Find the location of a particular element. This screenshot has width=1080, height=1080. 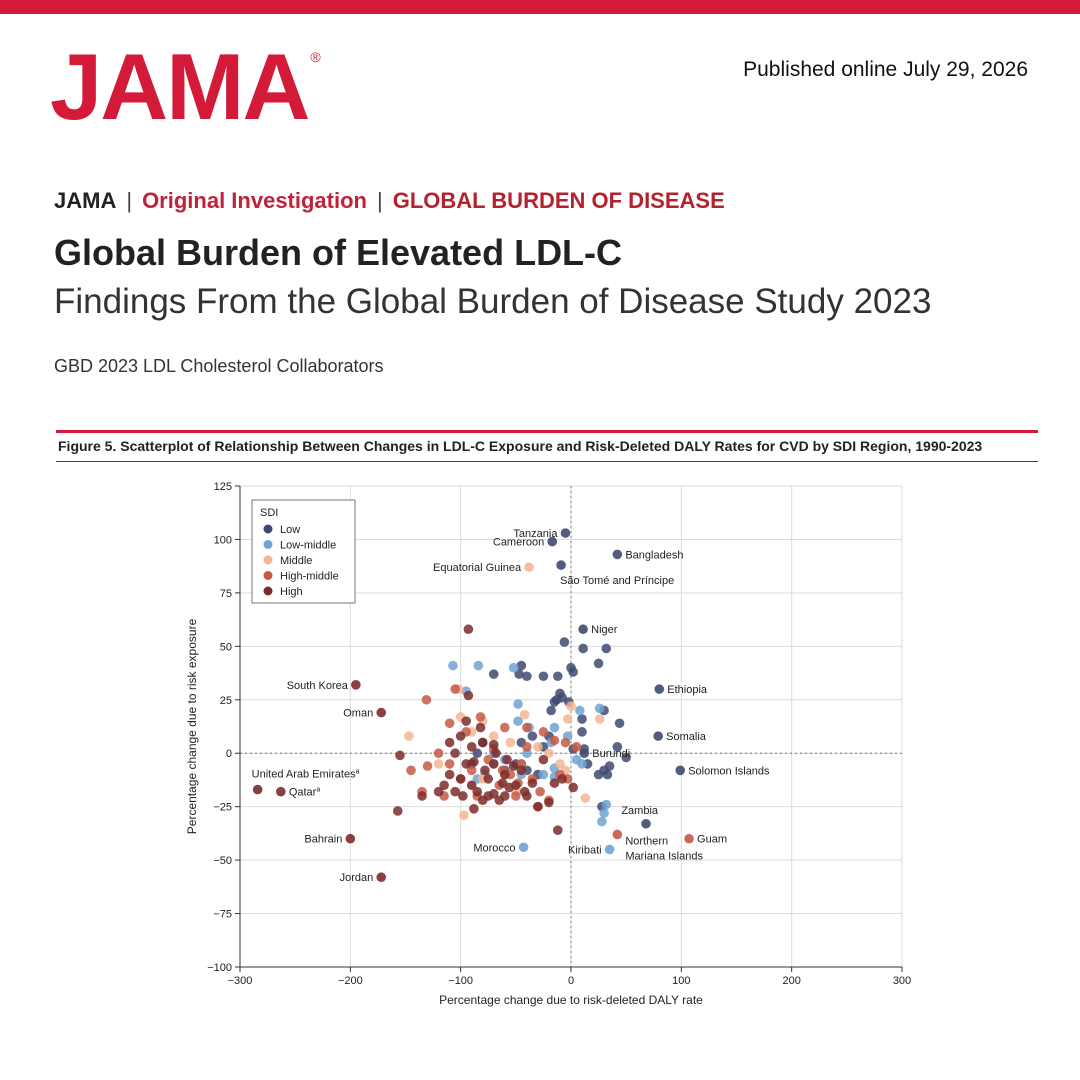

point-label: Somalia is located at coordinates (686, 737).